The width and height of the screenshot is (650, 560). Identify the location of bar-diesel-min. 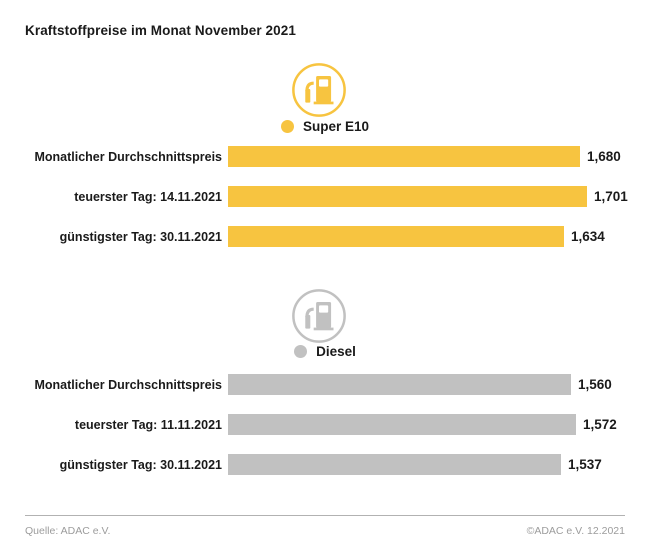
(394, 464).